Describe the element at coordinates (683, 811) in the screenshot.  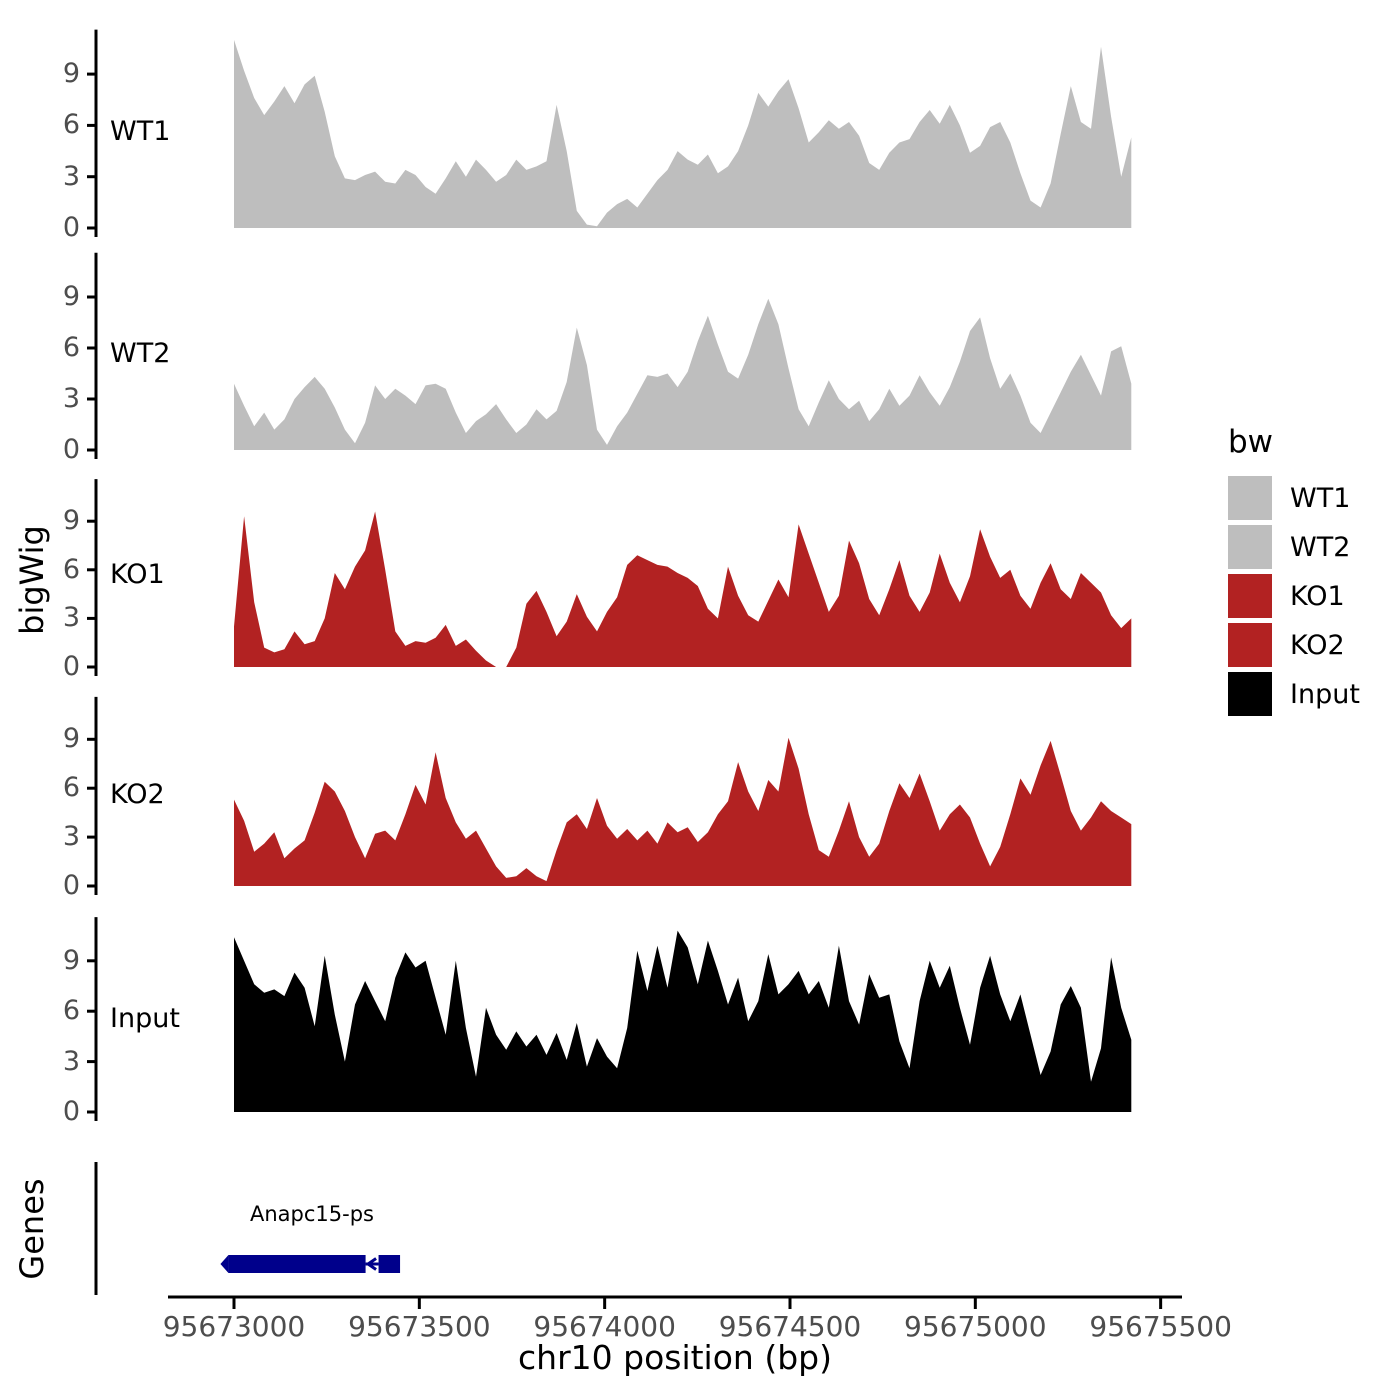
I see `ko2-coverage-area` at that location.